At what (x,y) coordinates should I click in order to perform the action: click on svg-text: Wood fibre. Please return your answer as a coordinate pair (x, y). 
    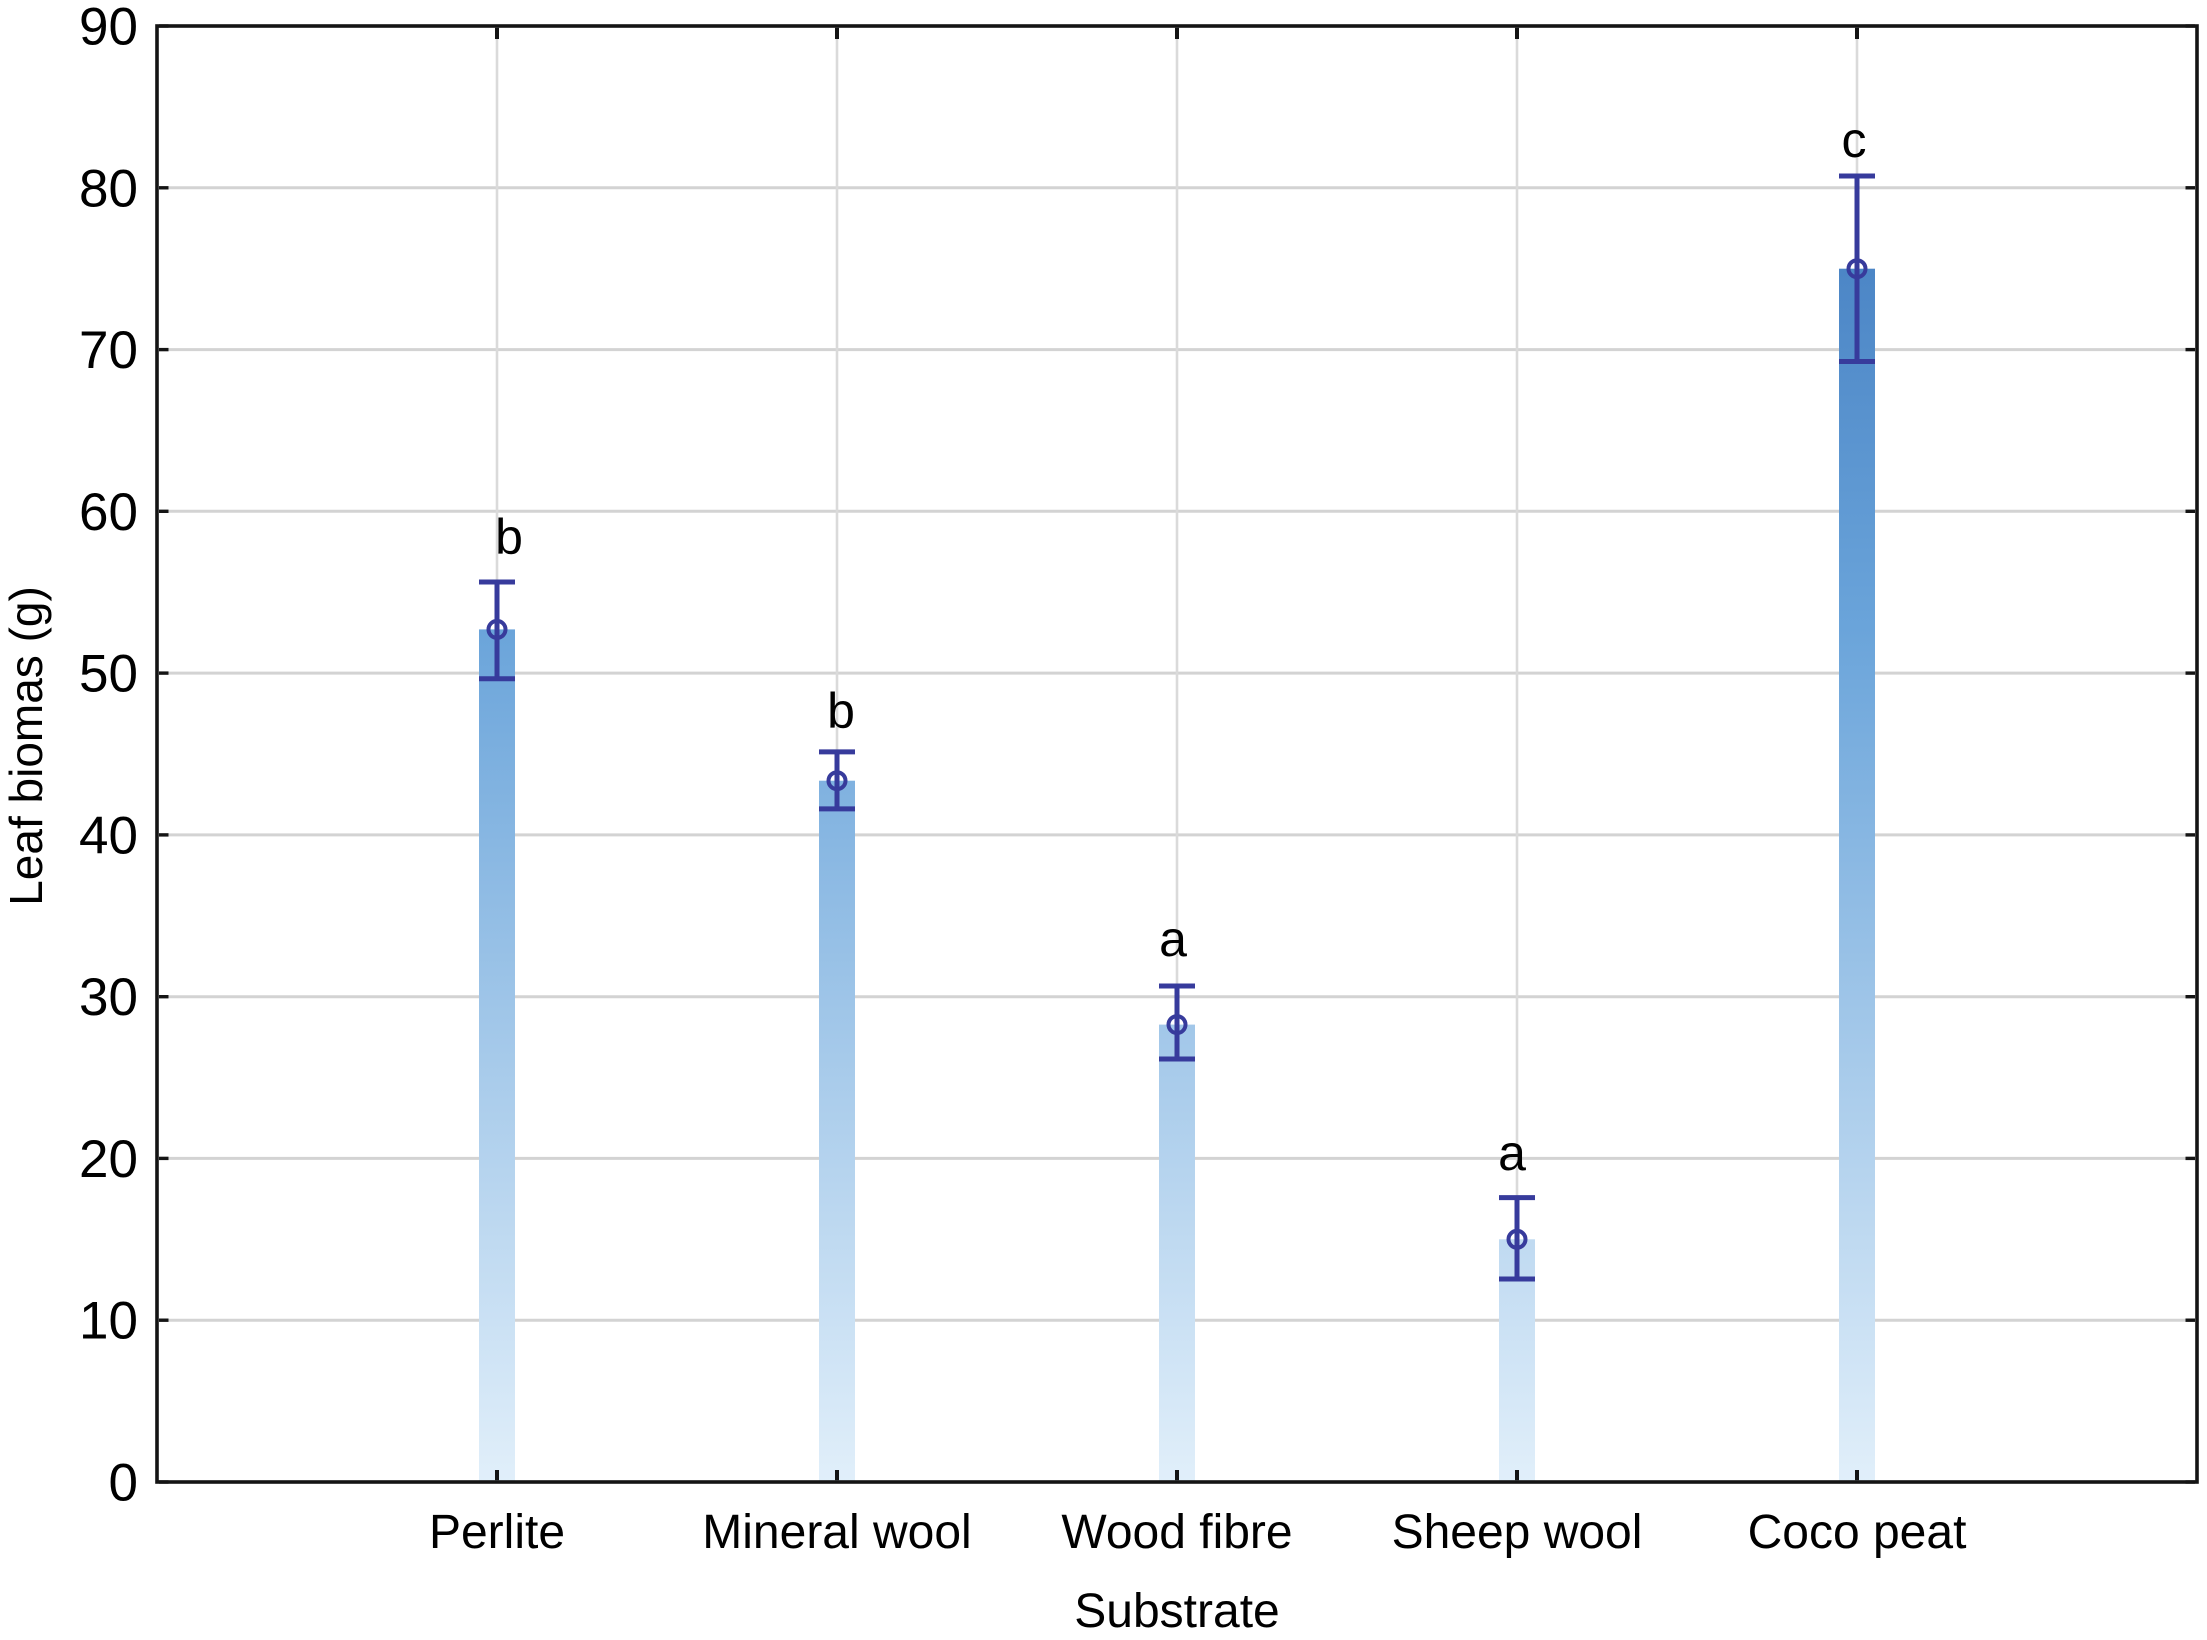
    Looking at the image, I should click on (1176, 1532).